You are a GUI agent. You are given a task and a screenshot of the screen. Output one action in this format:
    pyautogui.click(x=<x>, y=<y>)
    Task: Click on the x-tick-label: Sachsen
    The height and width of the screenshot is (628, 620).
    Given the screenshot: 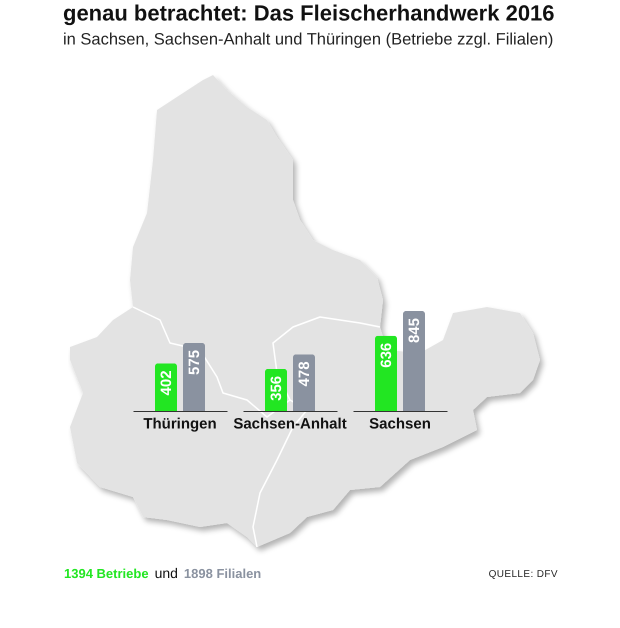 What is the action you would take?
    pyautogui.click(x=400, y=424)
    